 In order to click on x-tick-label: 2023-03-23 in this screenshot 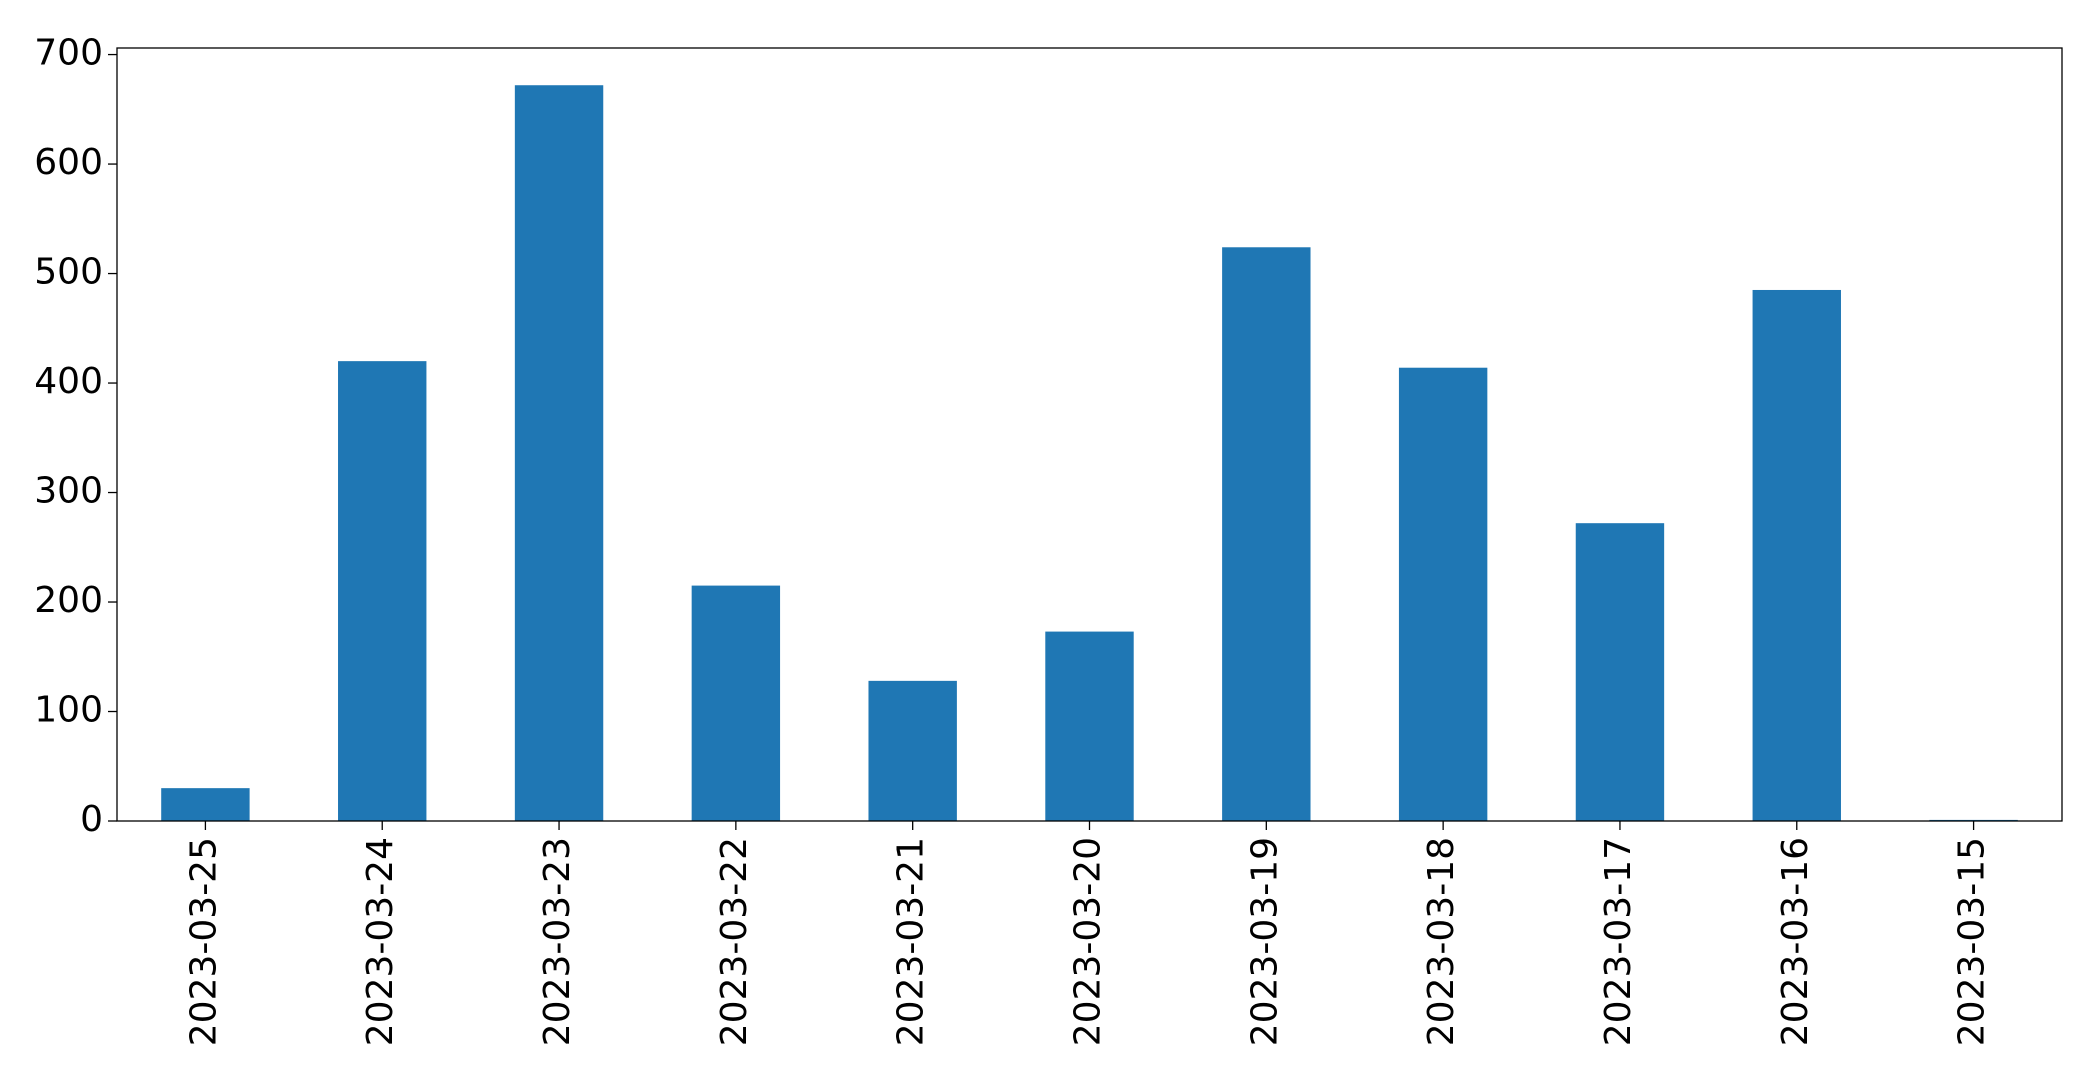, I will do `click(557, 941)`.